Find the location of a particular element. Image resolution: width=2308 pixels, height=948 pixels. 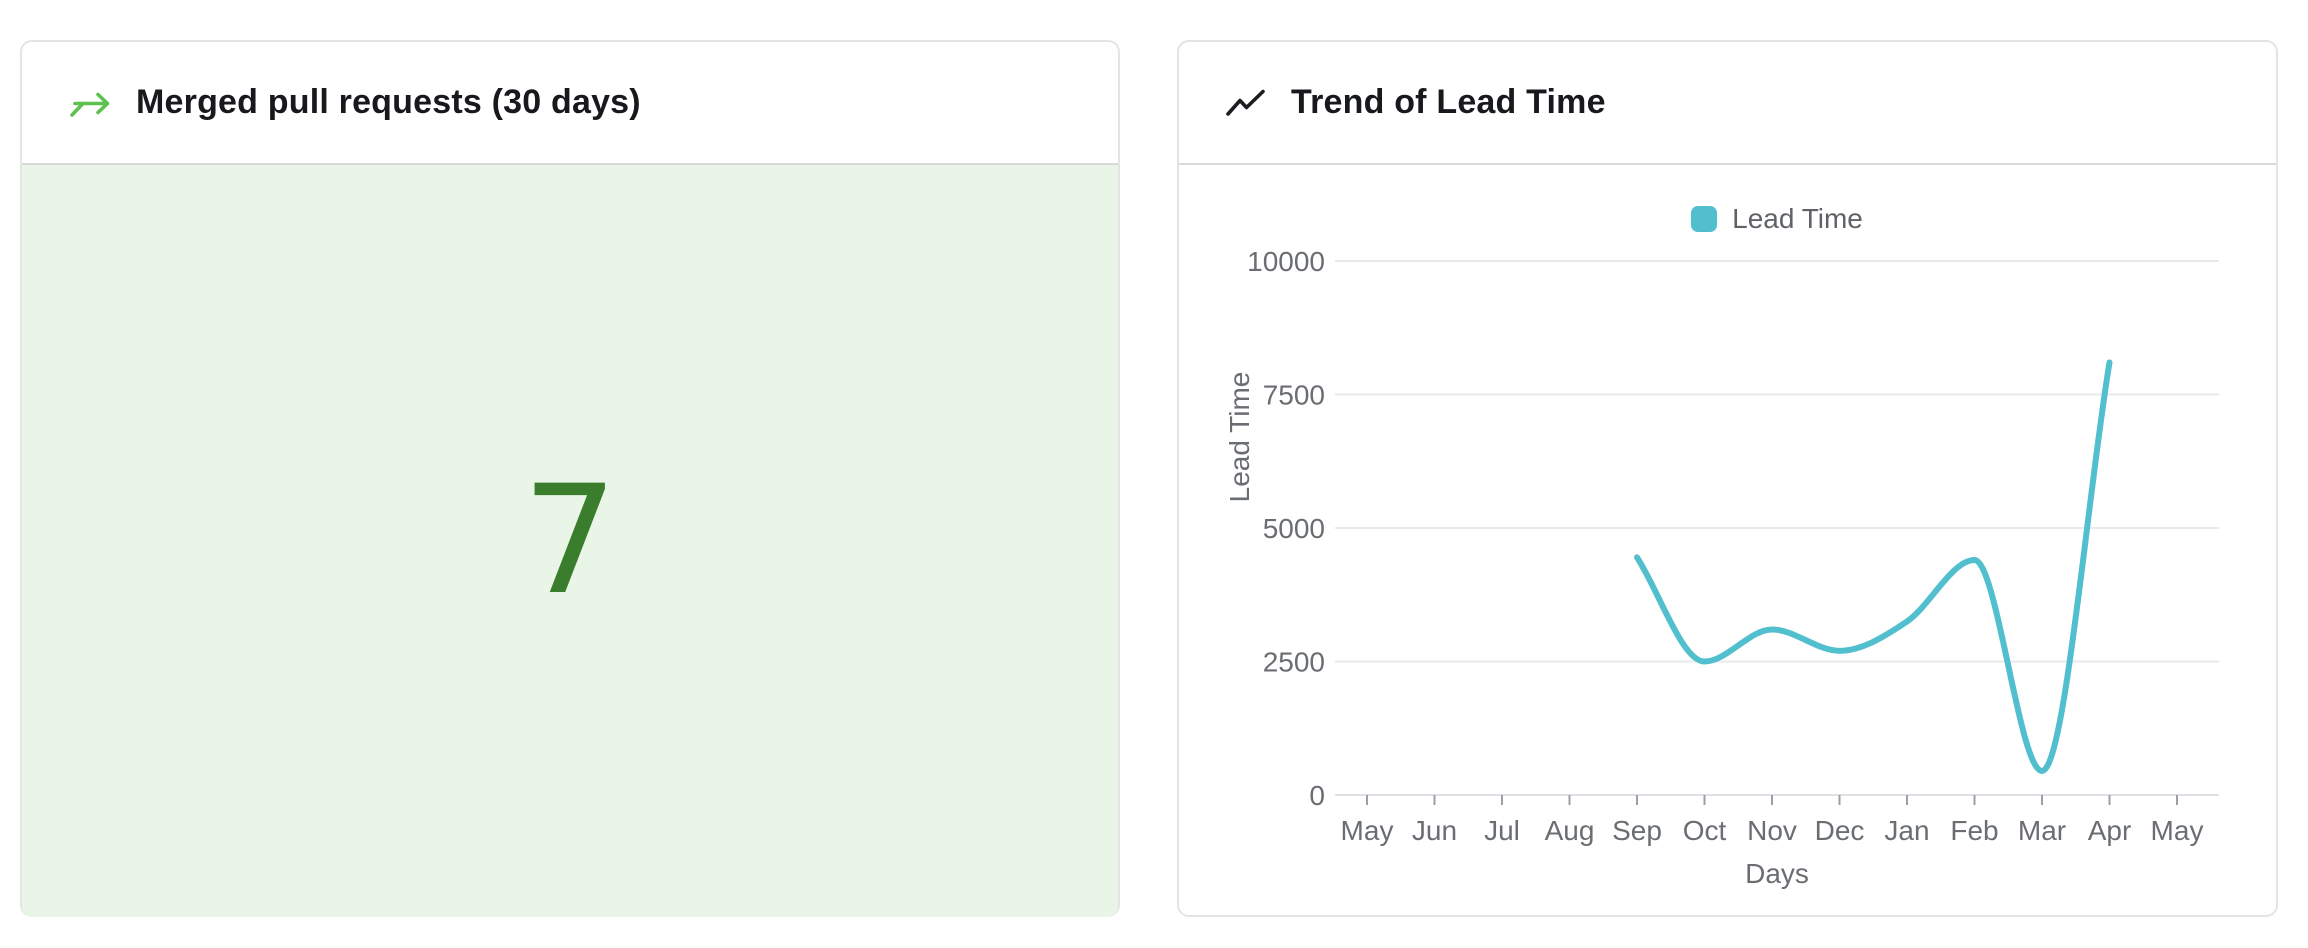

merged-pr-card-header: Merged pull requests (30 days) is located at coordinates (570, 103).